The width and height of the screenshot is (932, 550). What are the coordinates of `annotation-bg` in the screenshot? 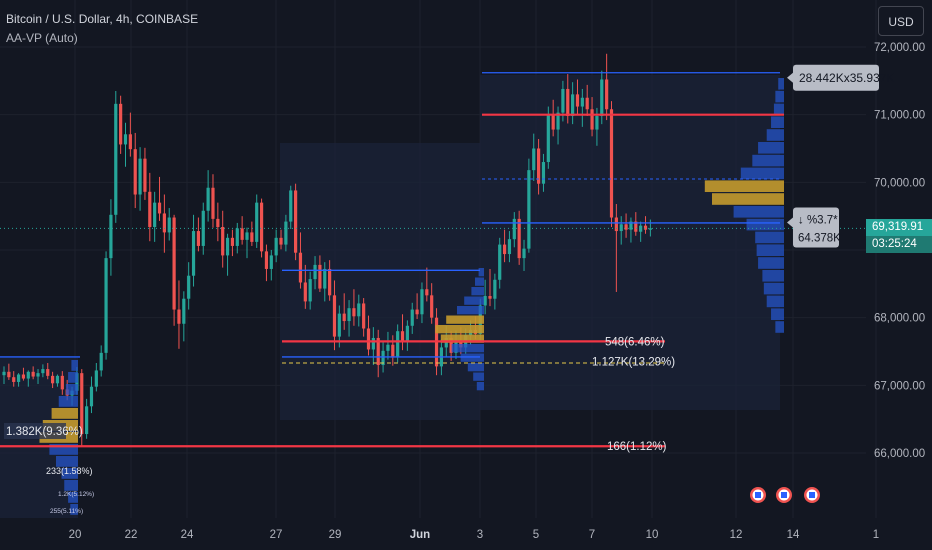 It's located at (35, 431).